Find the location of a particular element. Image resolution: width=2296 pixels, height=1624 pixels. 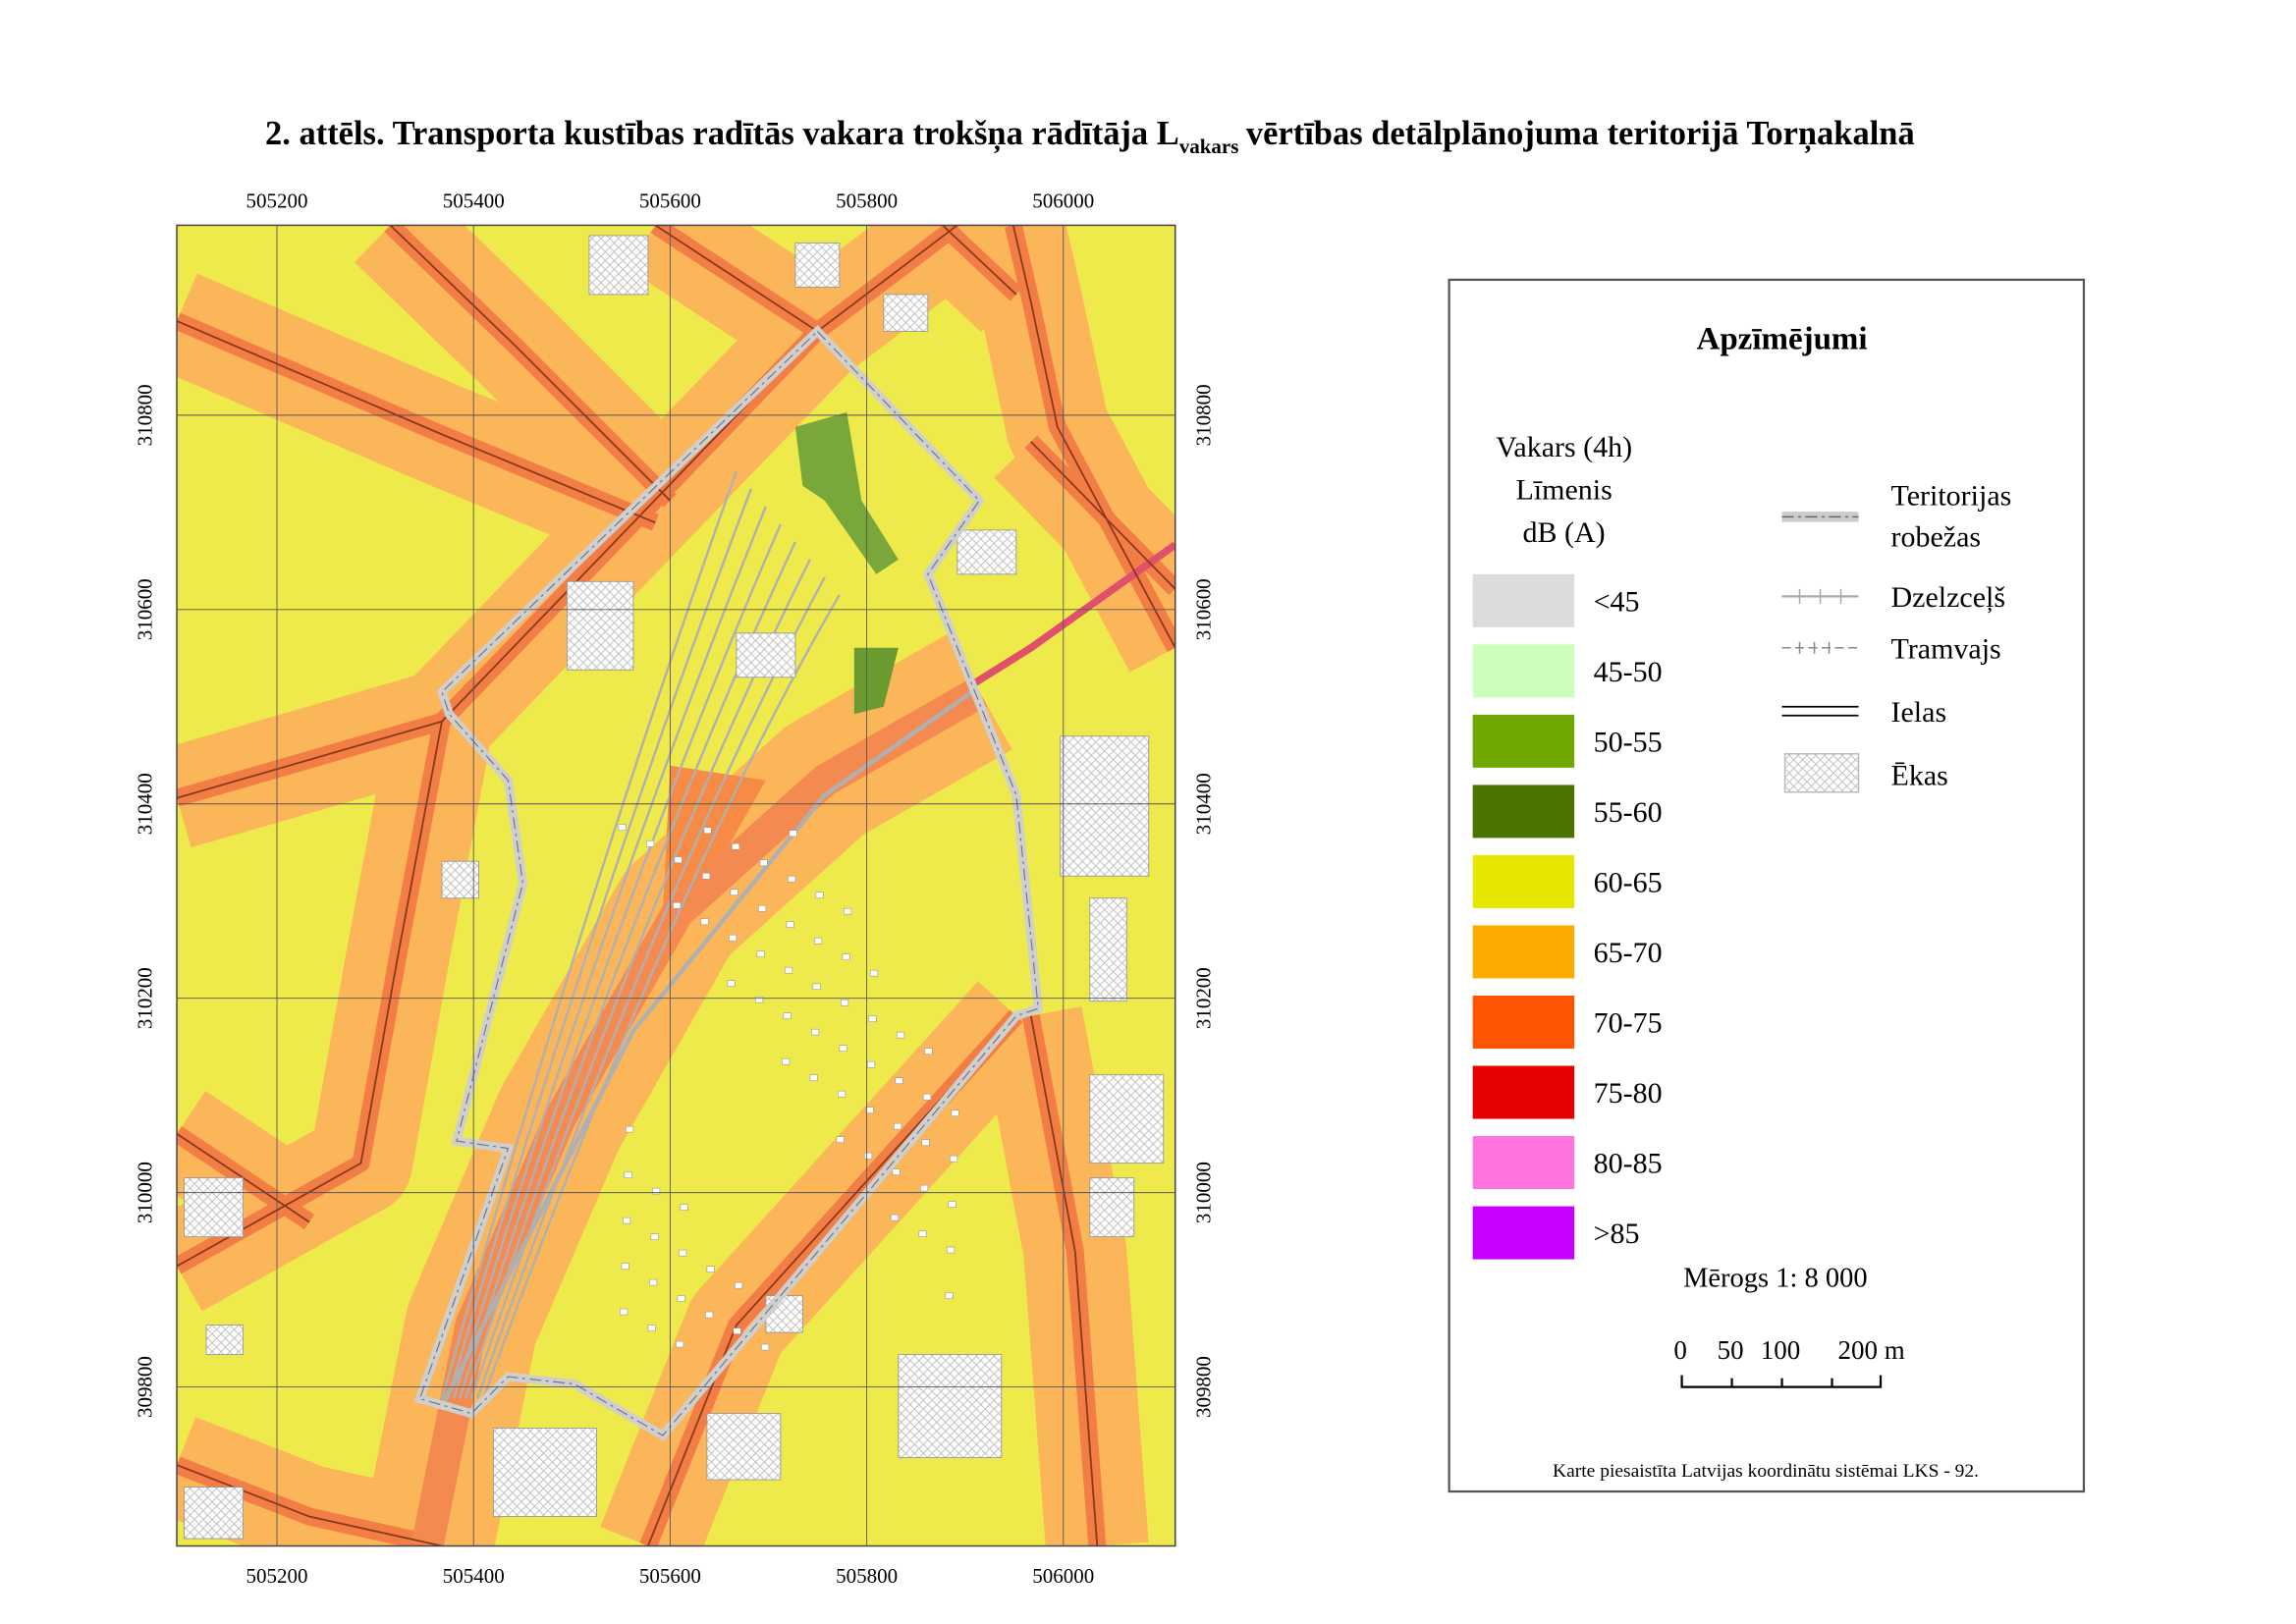

legend-label: 55-60 is located at coordinates (1628, 812).